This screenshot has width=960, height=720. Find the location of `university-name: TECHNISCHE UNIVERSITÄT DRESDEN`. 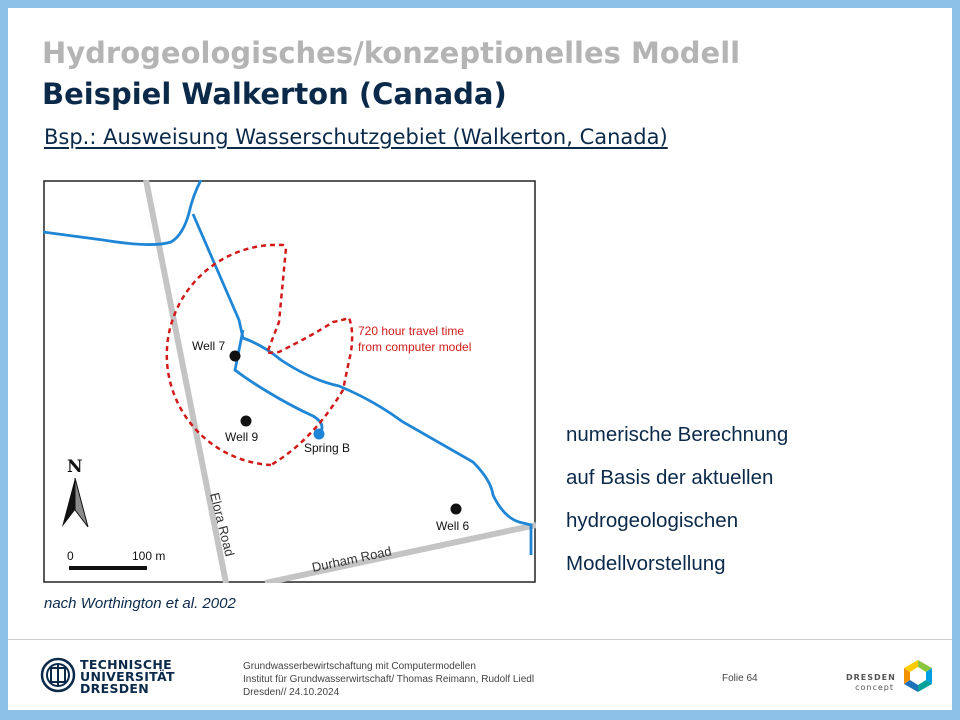

university-name: TECHNISCHE UNIVERSITÄT DRESDEN is located at coordinates (127, 676).